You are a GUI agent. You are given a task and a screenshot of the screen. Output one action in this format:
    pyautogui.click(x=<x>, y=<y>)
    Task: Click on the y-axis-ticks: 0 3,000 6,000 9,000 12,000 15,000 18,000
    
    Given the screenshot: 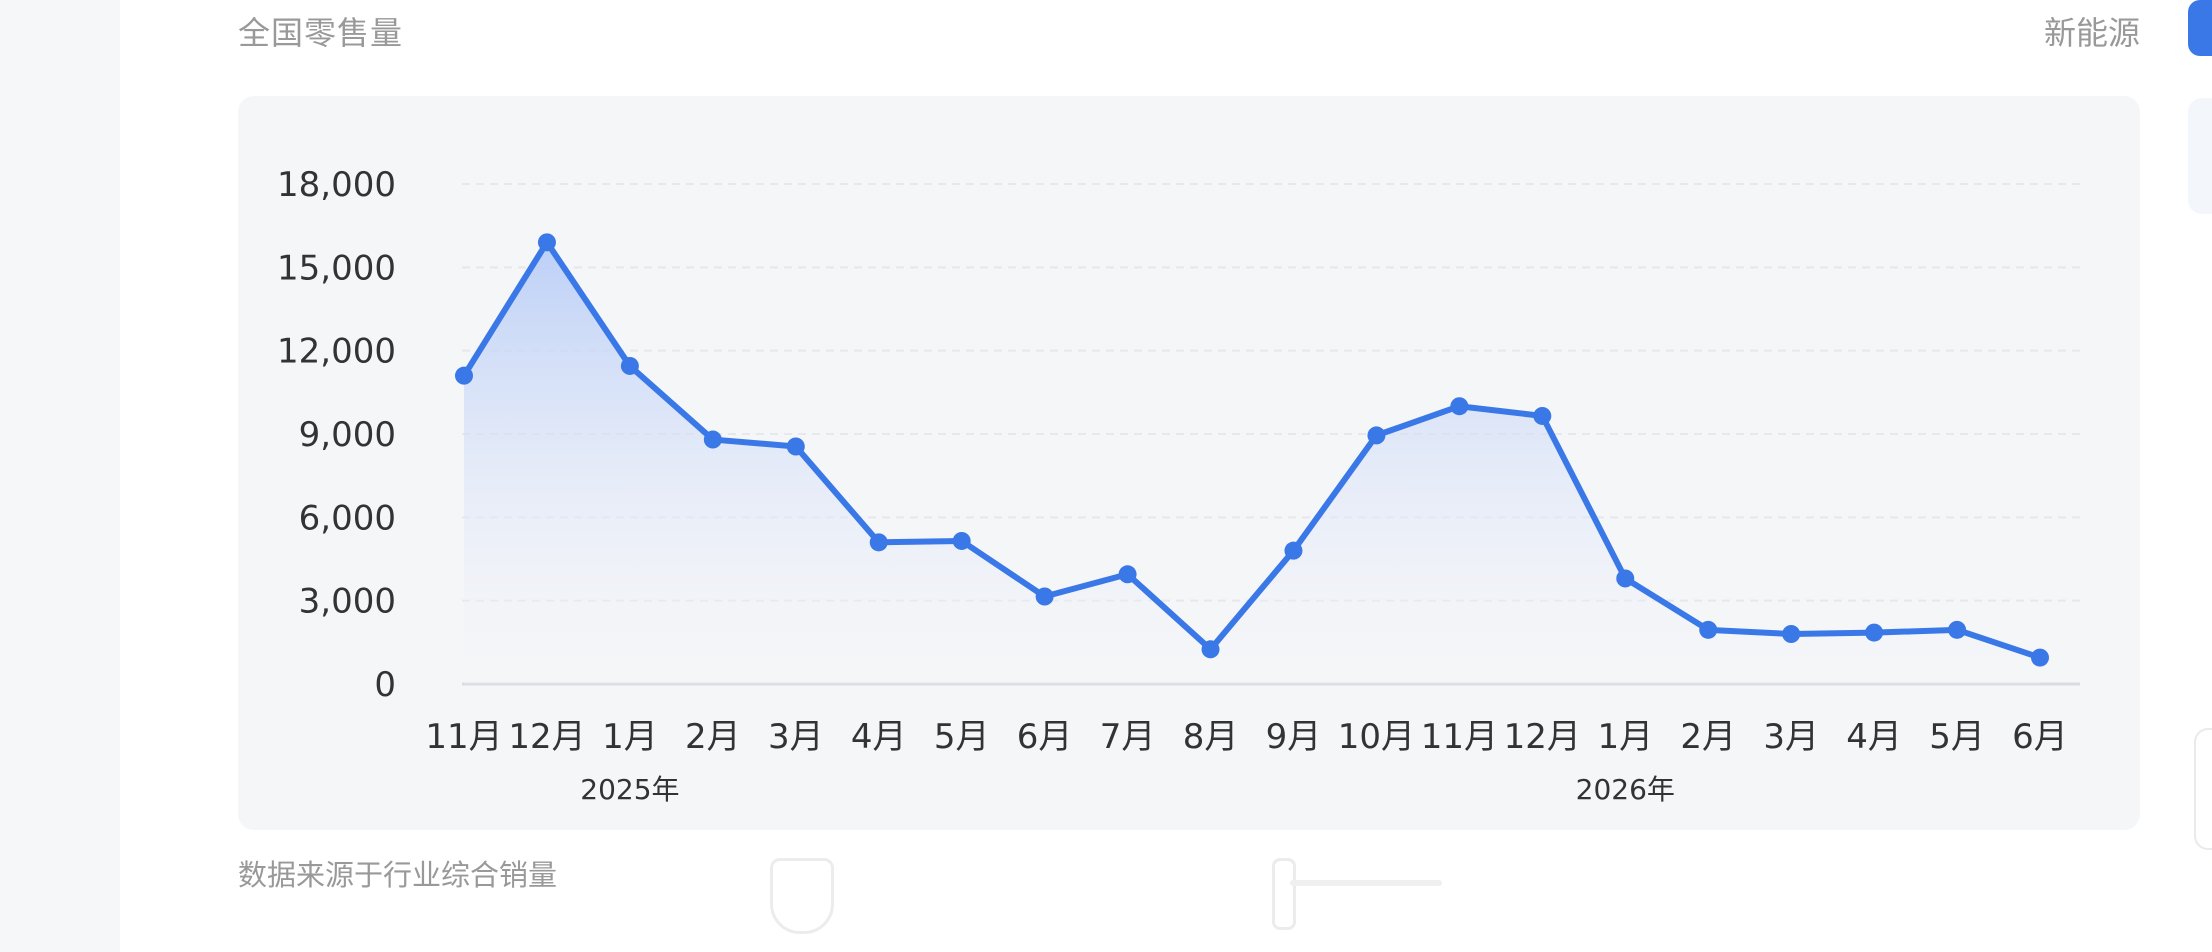 What is the action you would take?
    pyautogui.click(x=336, y=435)
    